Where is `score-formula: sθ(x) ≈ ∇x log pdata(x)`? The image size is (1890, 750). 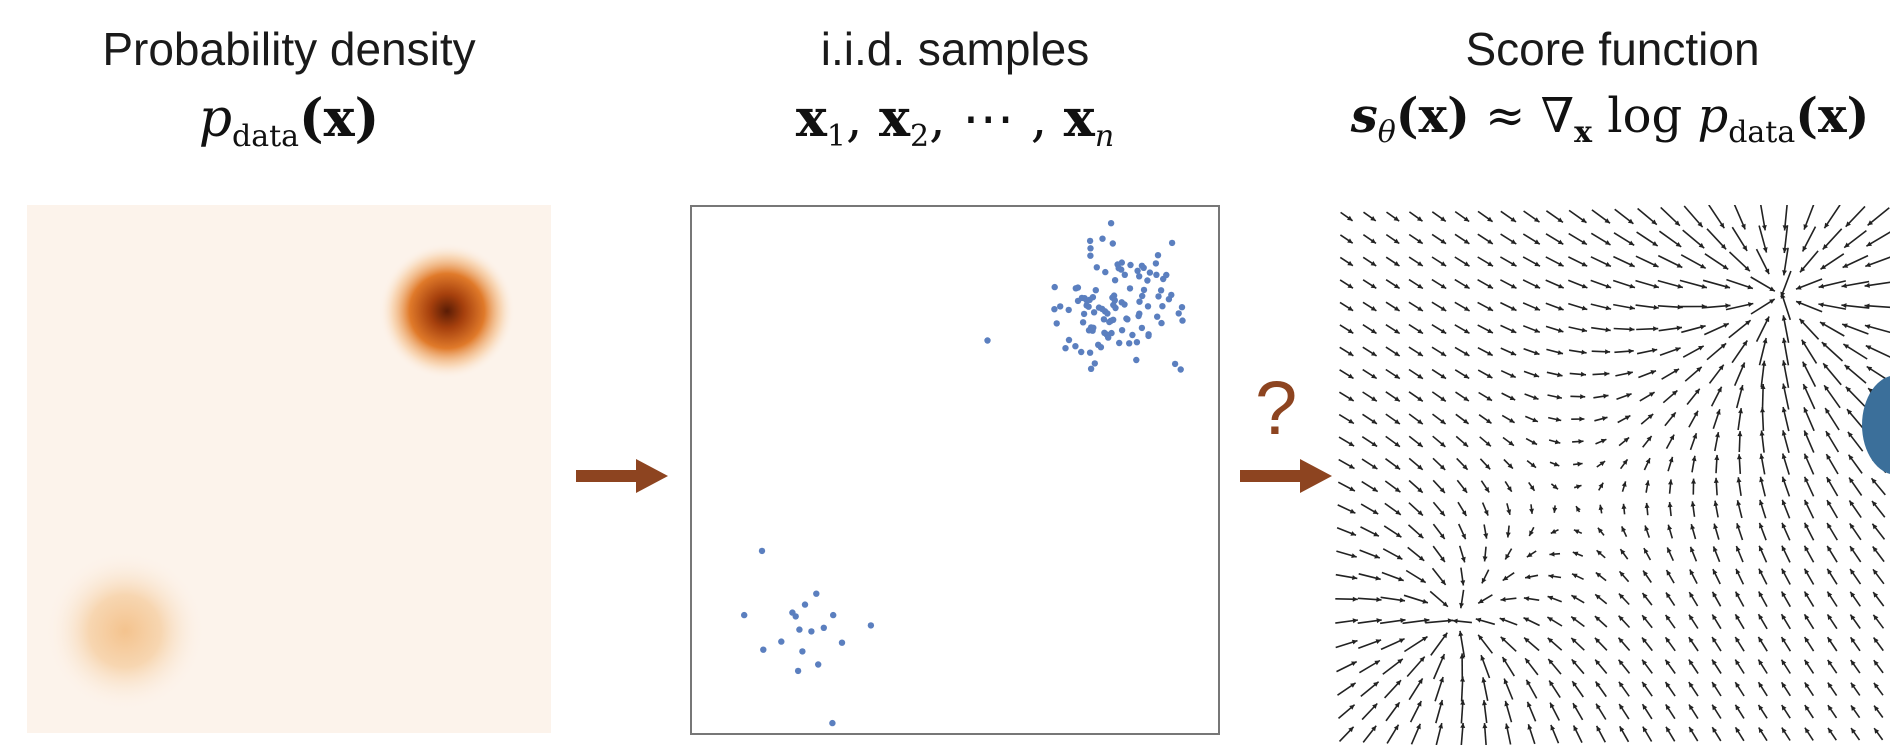
score-formula: sθ(x) ≈ ∇x log pdata(x) is located at coordinates (1602, 119).